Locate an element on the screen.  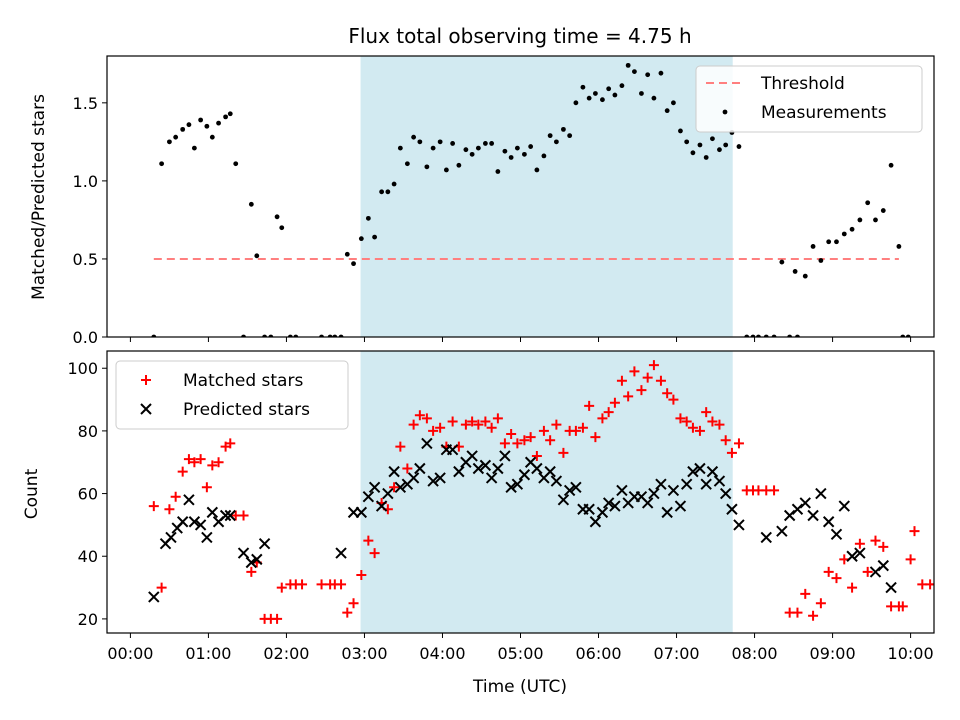
bottom-x-tick-label: 08:00 is located at coordinates (755, 653).